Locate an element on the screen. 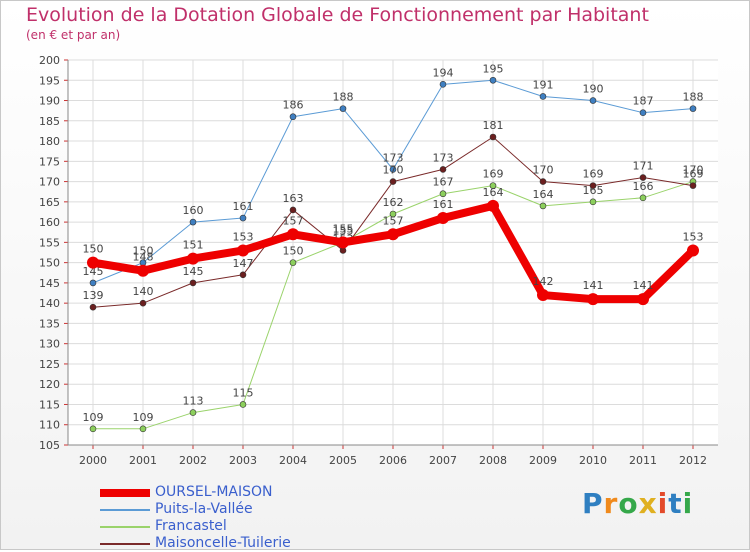 The image size is (750, 552). y-tick-label: 150 is located at coordinates (49, 263).